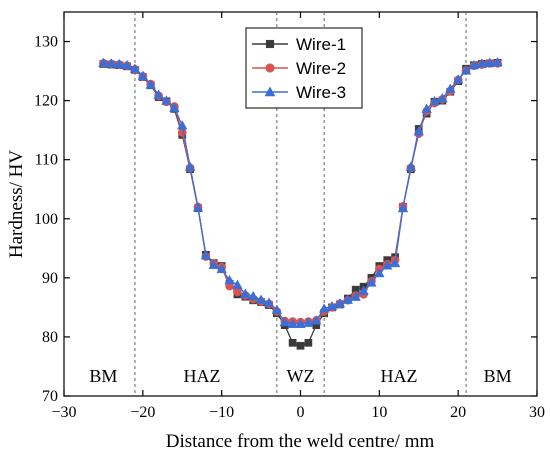 The width and height of the screenshot is (550, 461). Describe the element at coordinates (63, 412) in the screenshot. I see `x-tick-label-0: −30` at that location.